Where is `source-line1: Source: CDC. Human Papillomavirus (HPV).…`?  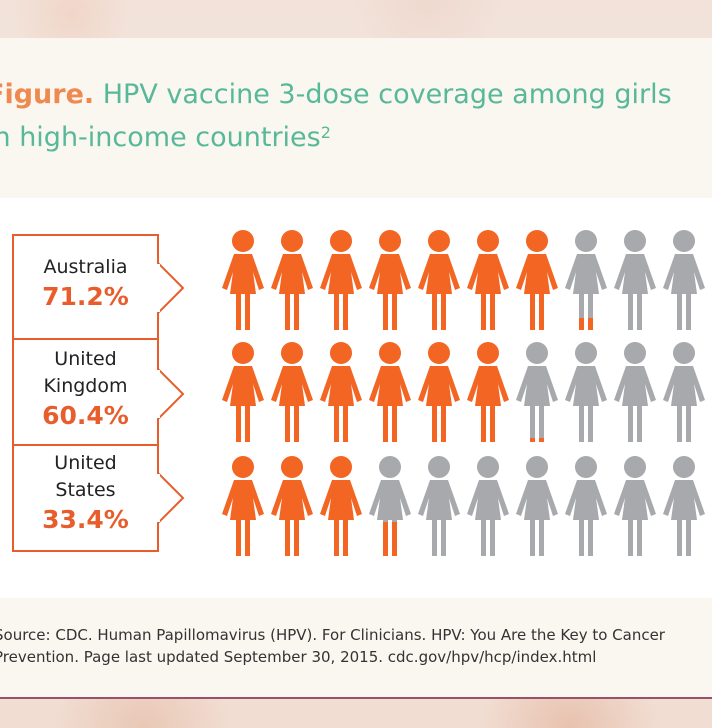 source-line1: Source: CDC. Human Papillomavirus (HPV).… is located at coordinates (332, 635).